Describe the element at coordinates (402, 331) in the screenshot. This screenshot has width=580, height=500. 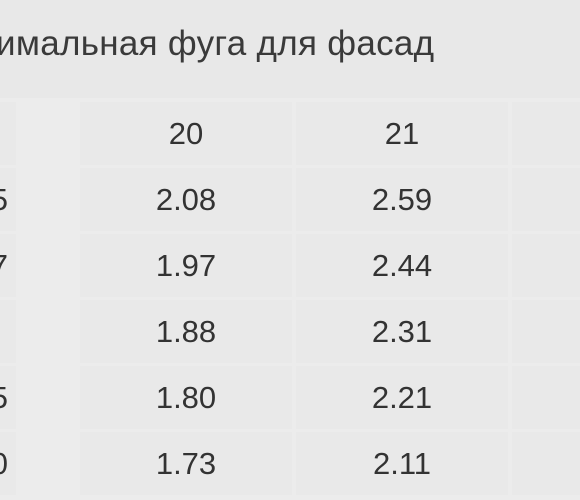
I see `table-cell: 2.31` at that location.